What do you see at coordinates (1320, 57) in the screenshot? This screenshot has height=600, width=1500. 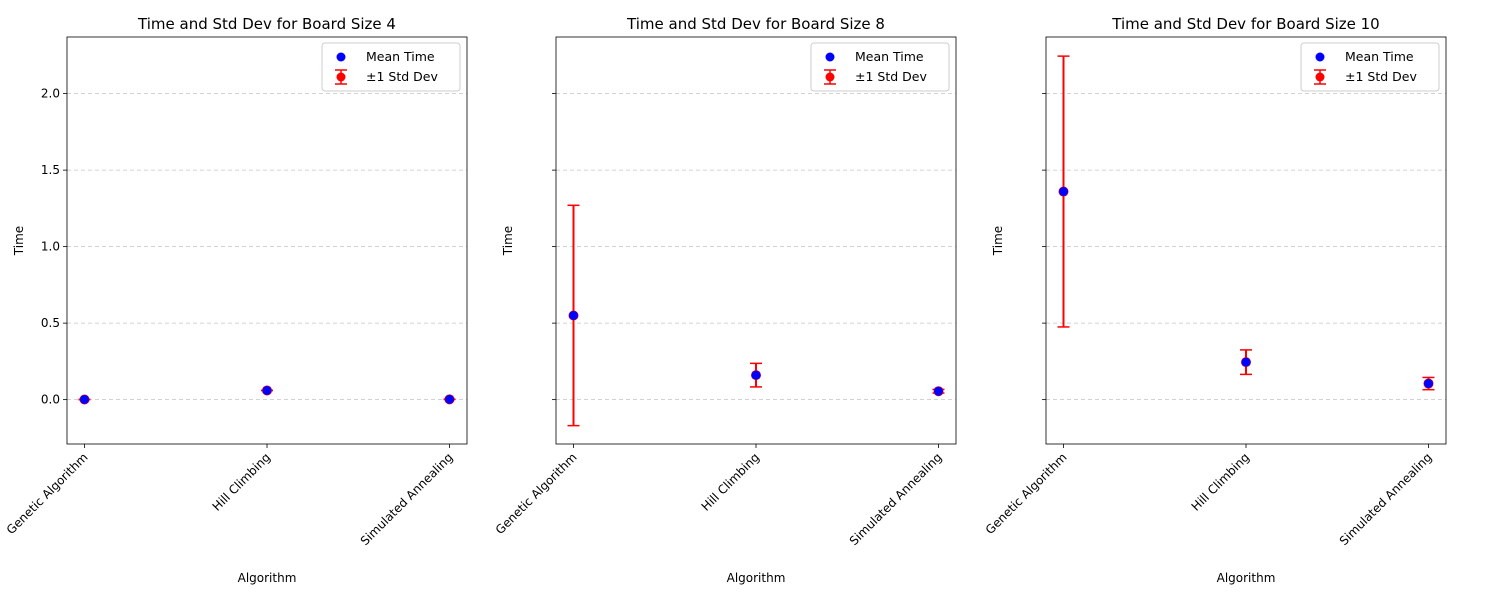 I see `chart-3-legend-mean-marker` at bounding box center [1320, 57].